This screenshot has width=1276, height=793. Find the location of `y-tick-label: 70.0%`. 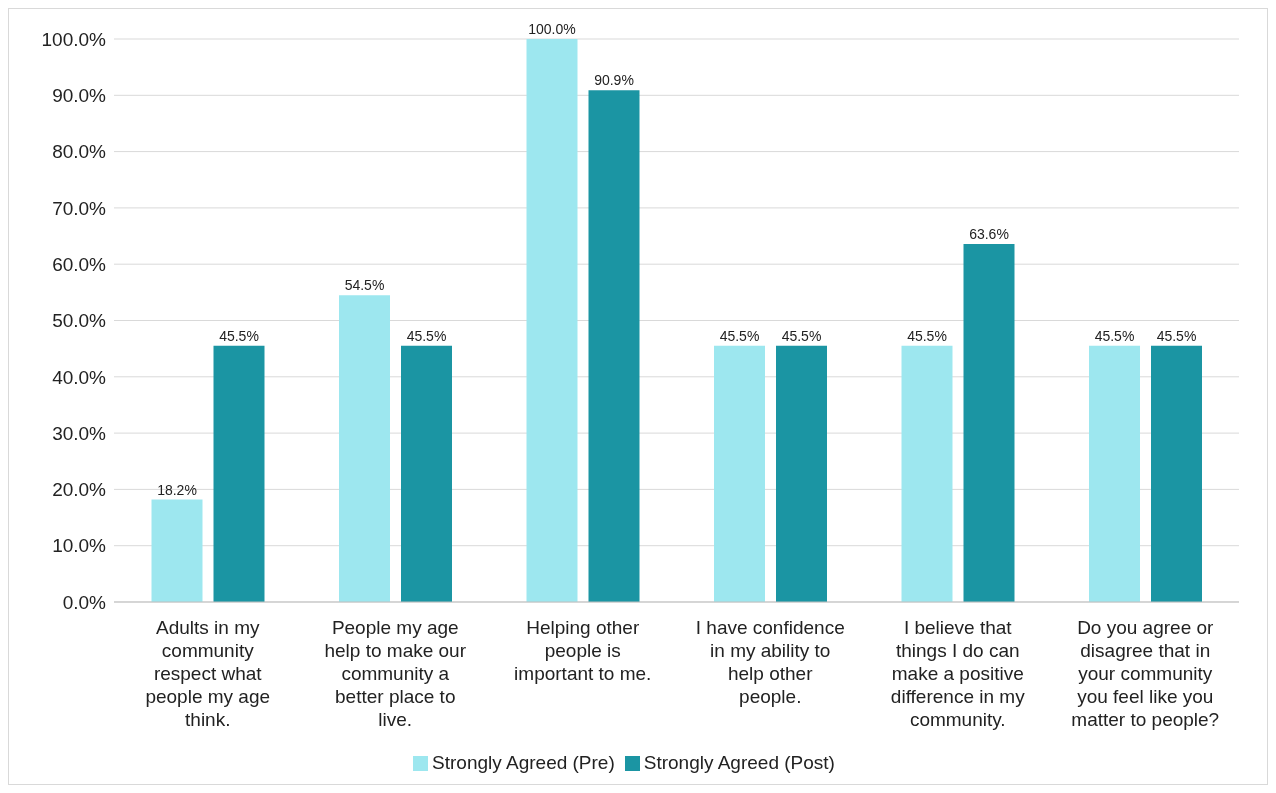

y-tick-label: 70.0% is located at coordinates (79, 208).